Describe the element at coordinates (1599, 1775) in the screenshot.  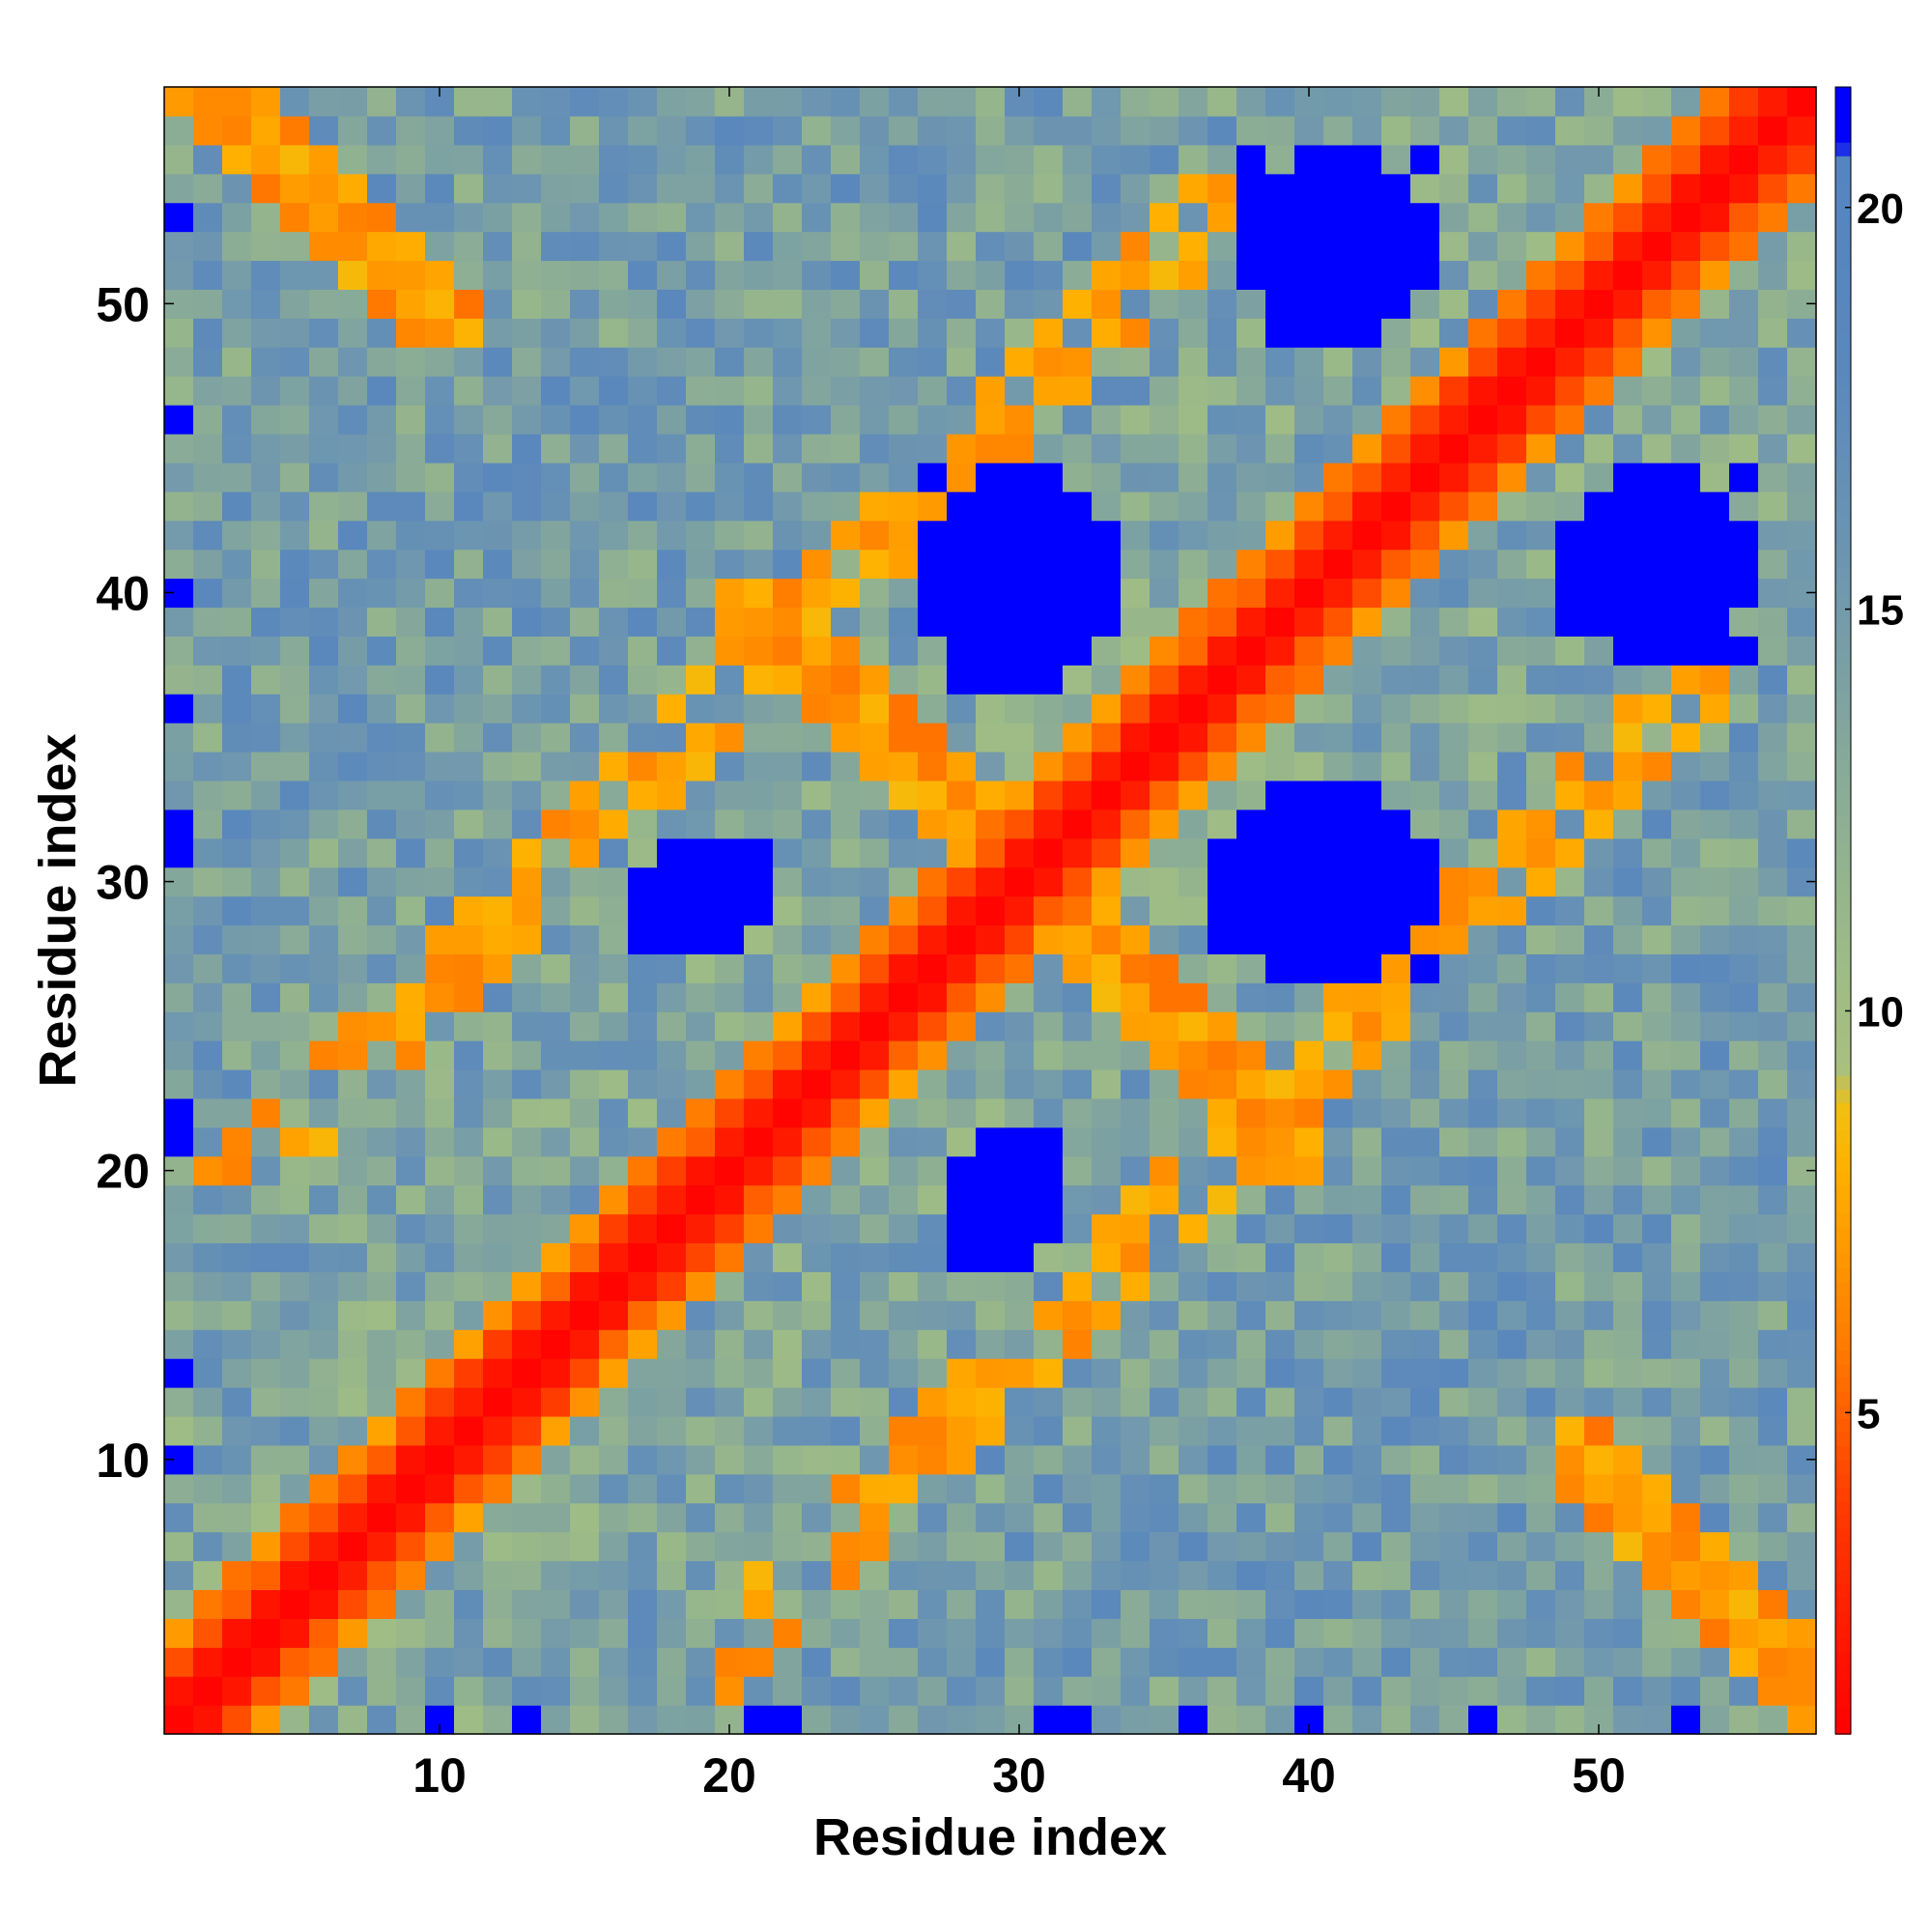
I see `x-tick-label: 50` at that location.